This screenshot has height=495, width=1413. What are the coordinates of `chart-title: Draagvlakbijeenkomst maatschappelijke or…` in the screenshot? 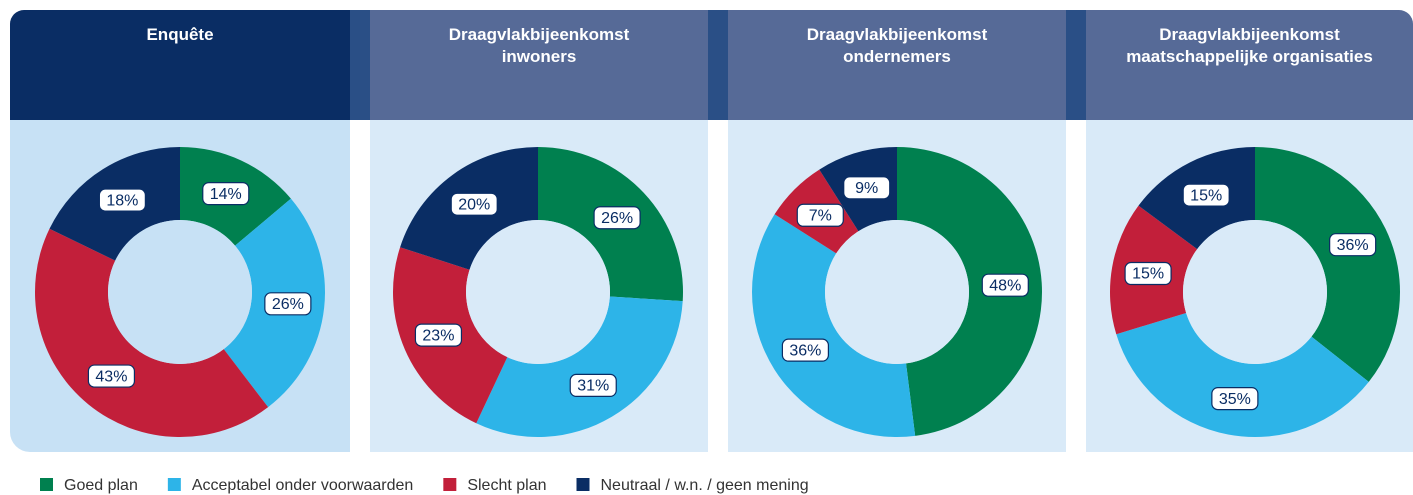 It's located at (1249, 65).